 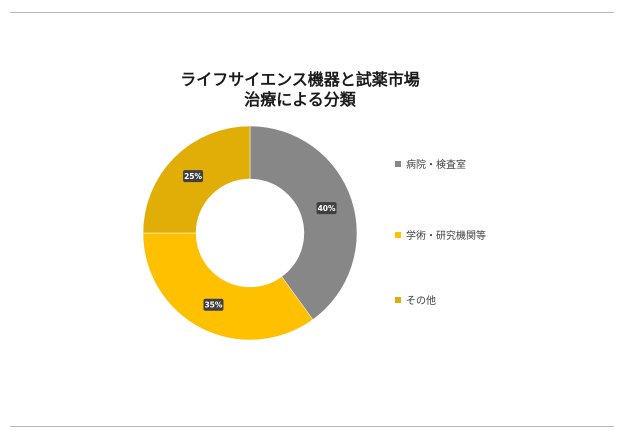 I want to click on data-label-text-2: 25%, so click(x=193, y=176).